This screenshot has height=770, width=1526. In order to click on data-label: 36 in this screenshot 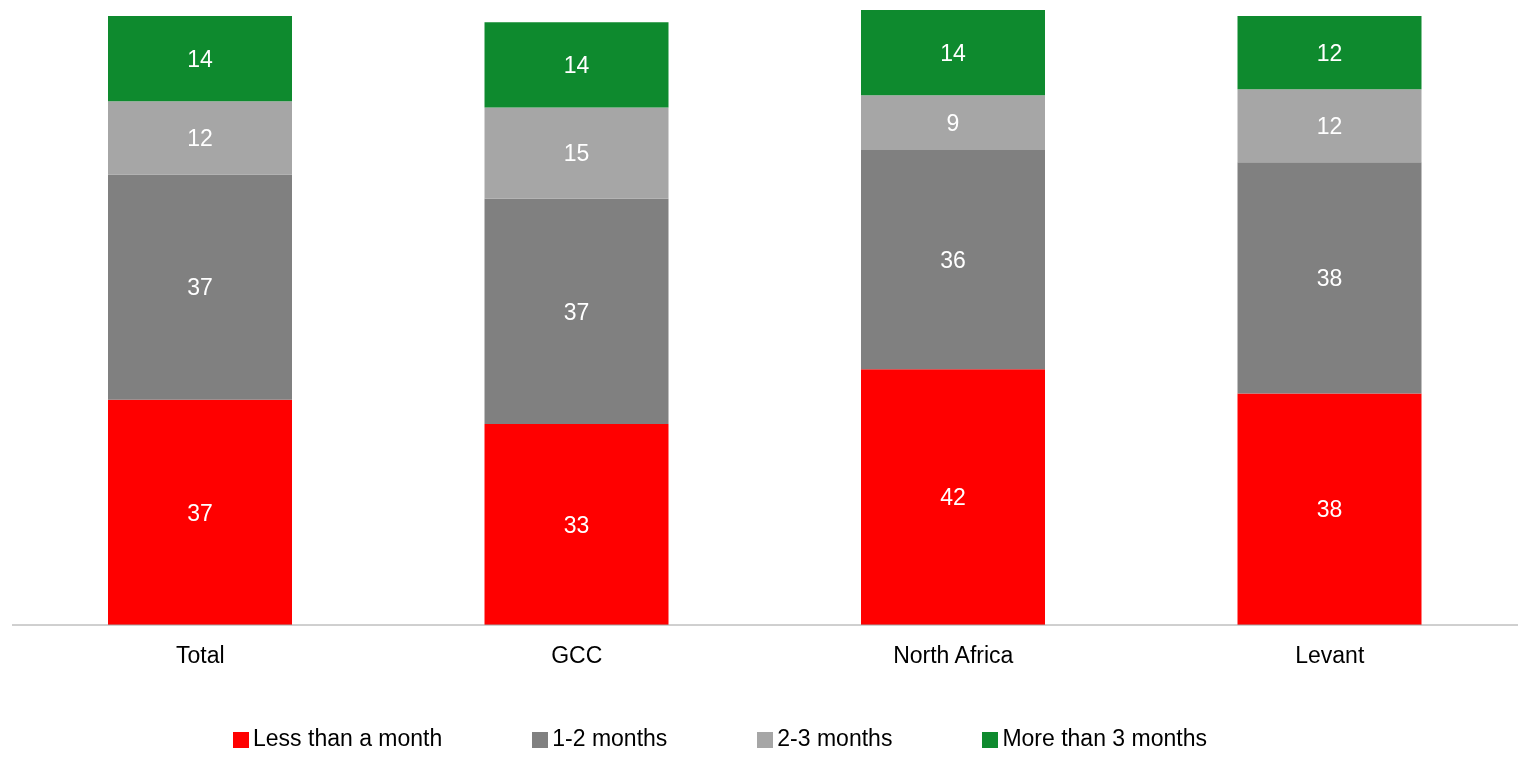, I will do `click(953, 259)`.